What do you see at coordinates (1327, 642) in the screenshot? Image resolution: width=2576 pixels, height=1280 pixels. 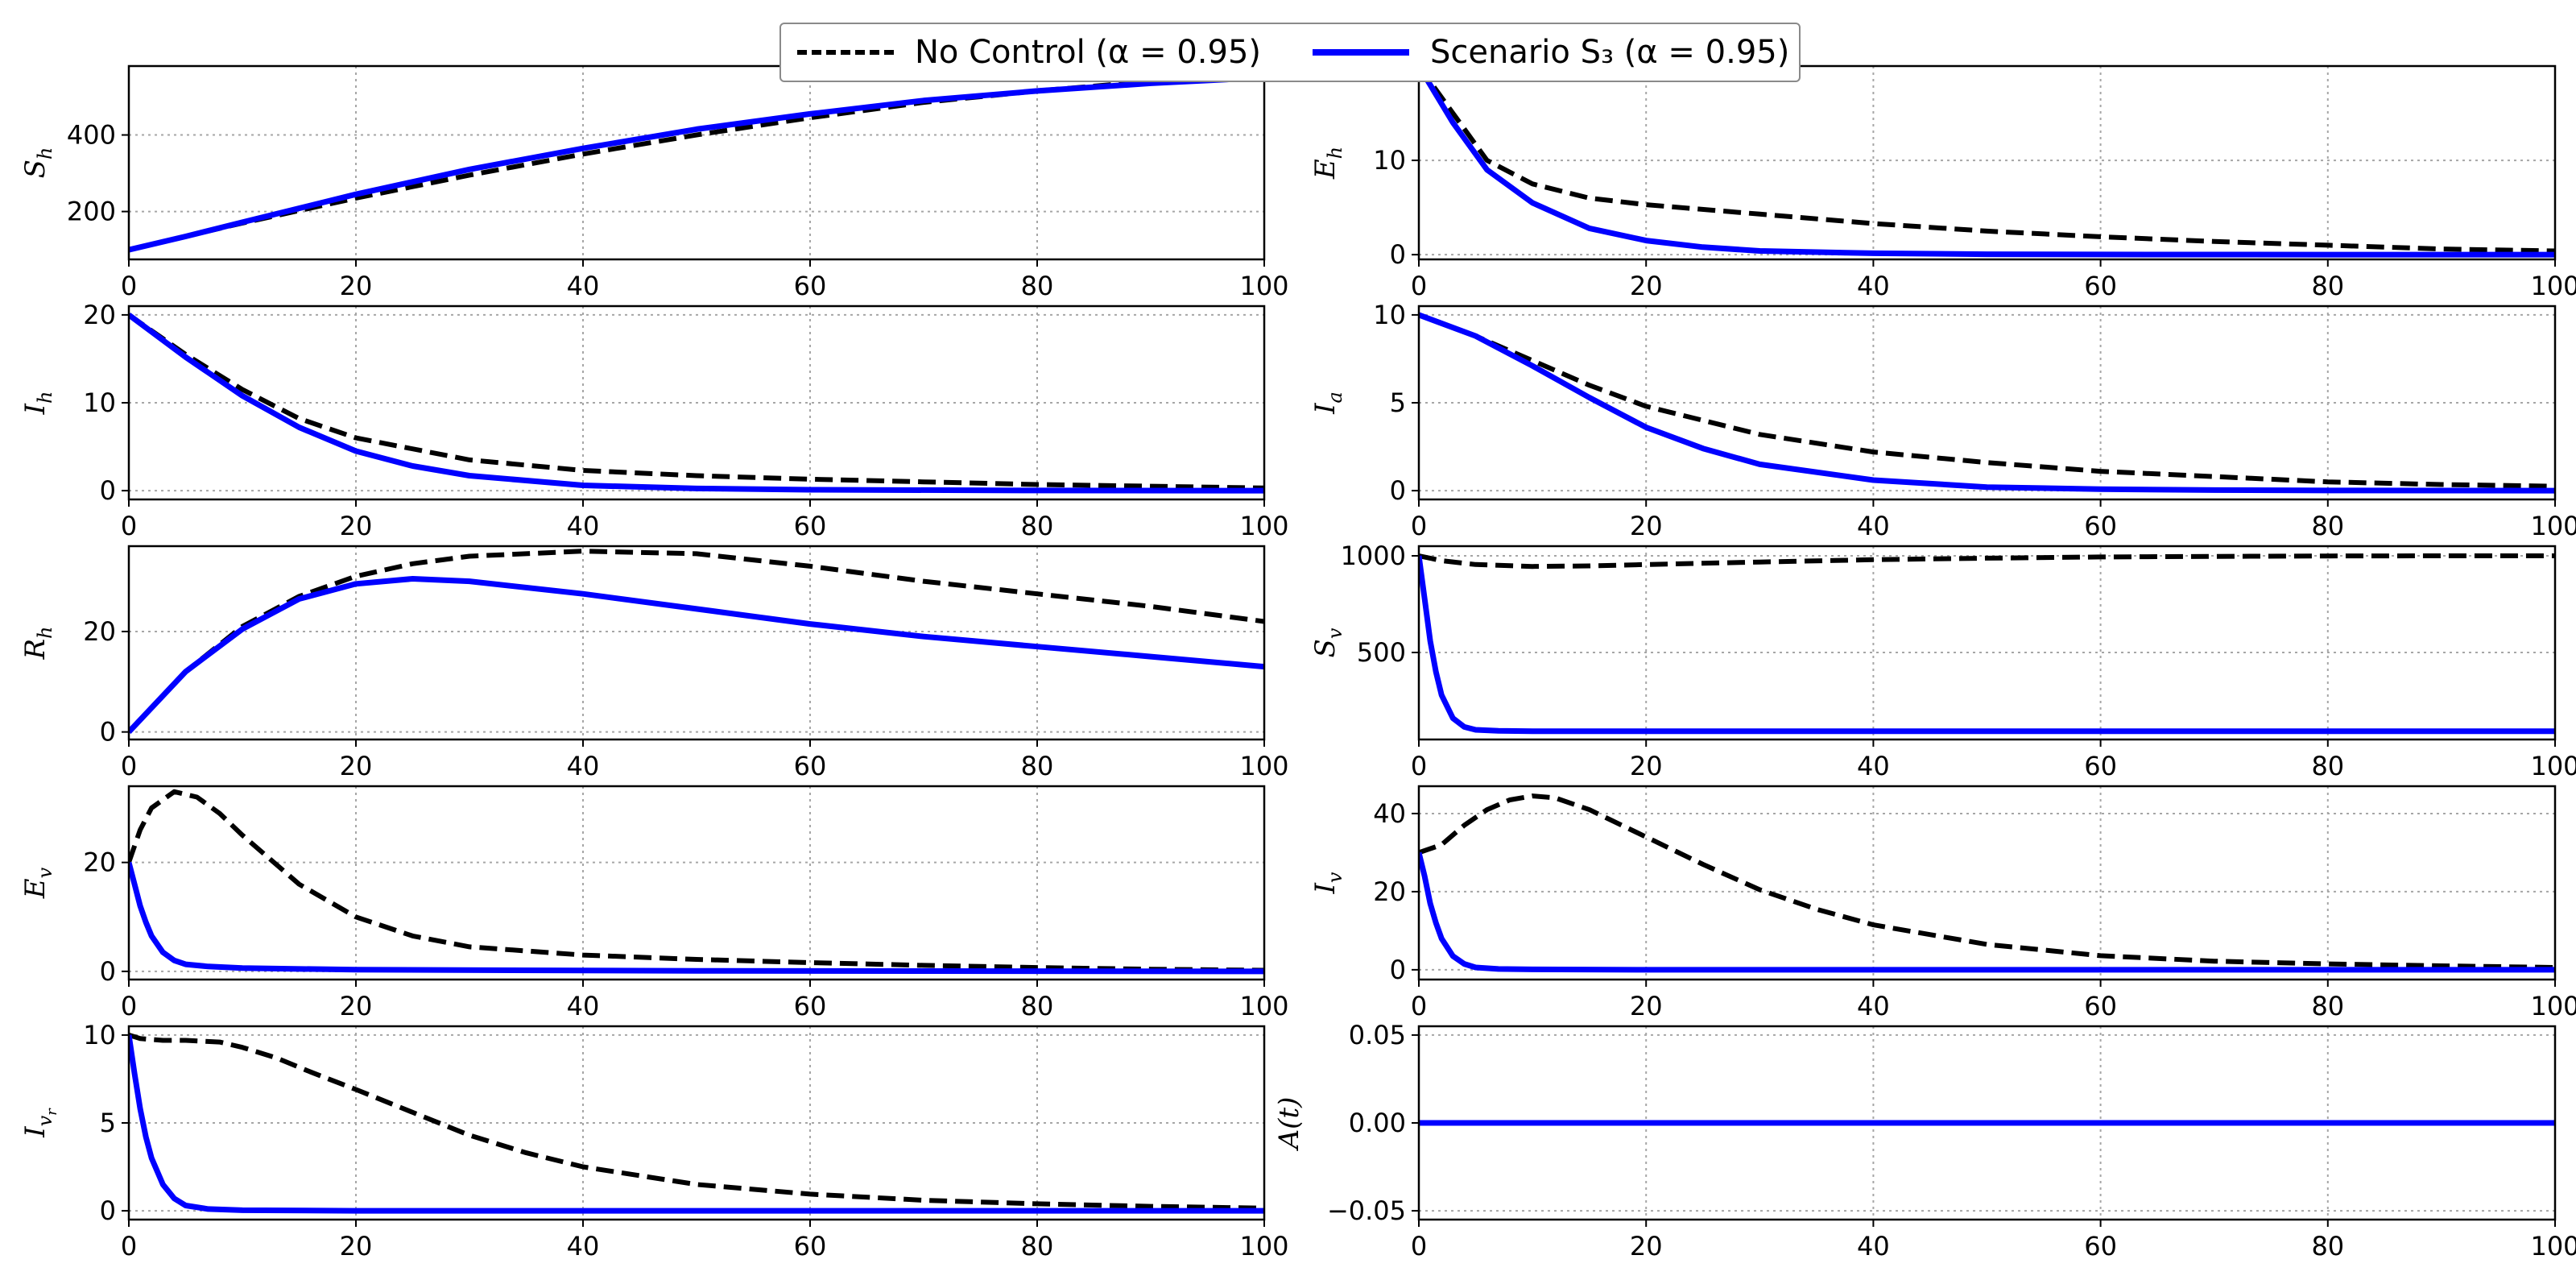 I see `y-axis-label-Sv: Sv` at bounding box center [1327, 642].